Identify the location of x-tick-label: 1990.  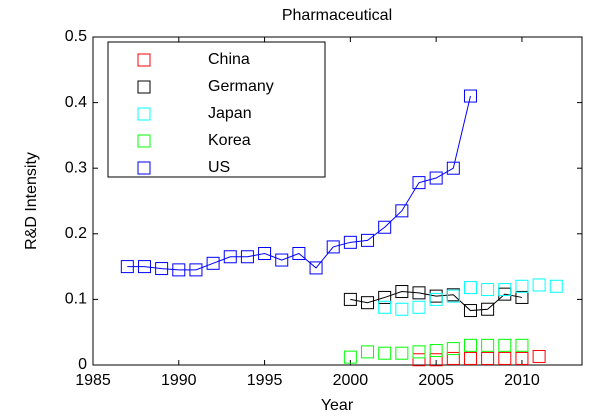
(179, 380).